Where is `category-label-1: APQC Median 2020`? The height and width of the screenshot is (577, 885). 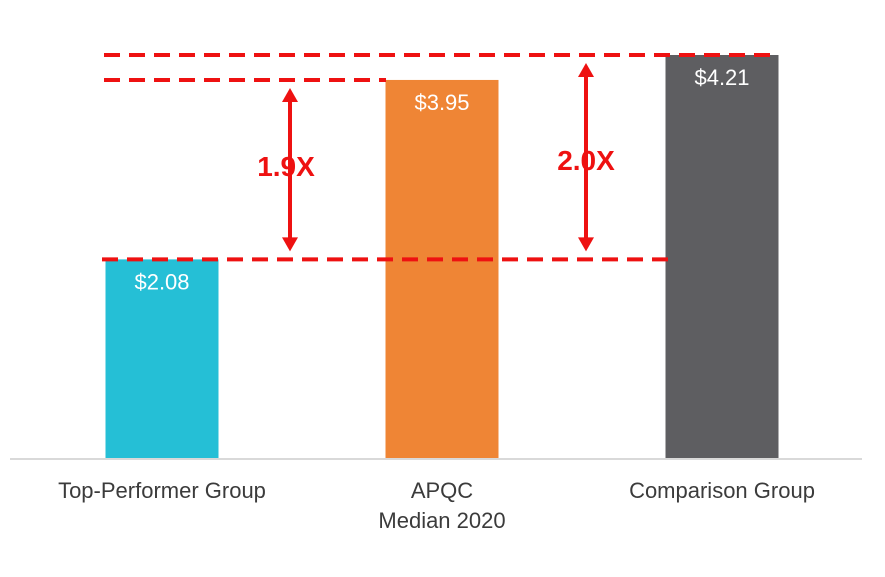
category-label-1: APQC Median 2020 is located at coordinates (441, 505).